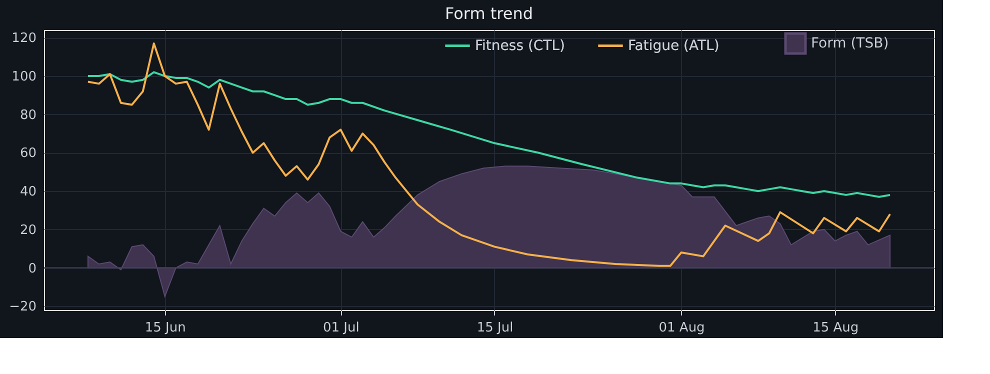  I want to click on y-tick-label: 0, so click(32, 268).